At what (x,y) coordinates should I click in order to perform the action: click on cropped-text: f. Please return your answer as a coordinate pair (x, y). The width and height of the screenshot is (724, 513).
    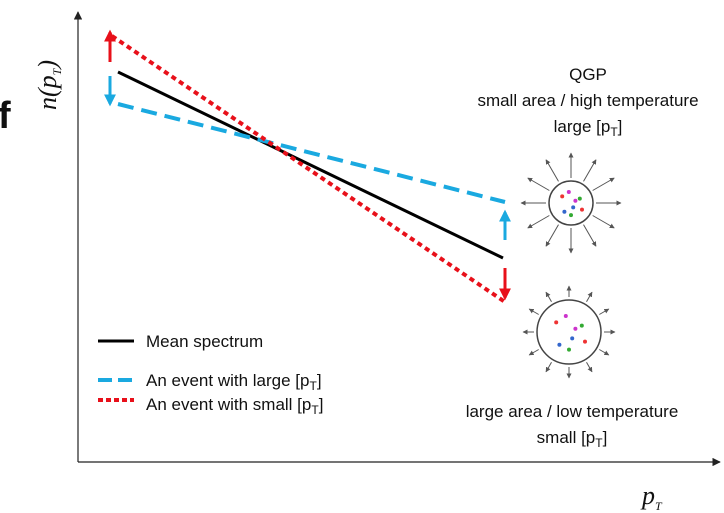
    Looking at the image, I should click on (5, 116).